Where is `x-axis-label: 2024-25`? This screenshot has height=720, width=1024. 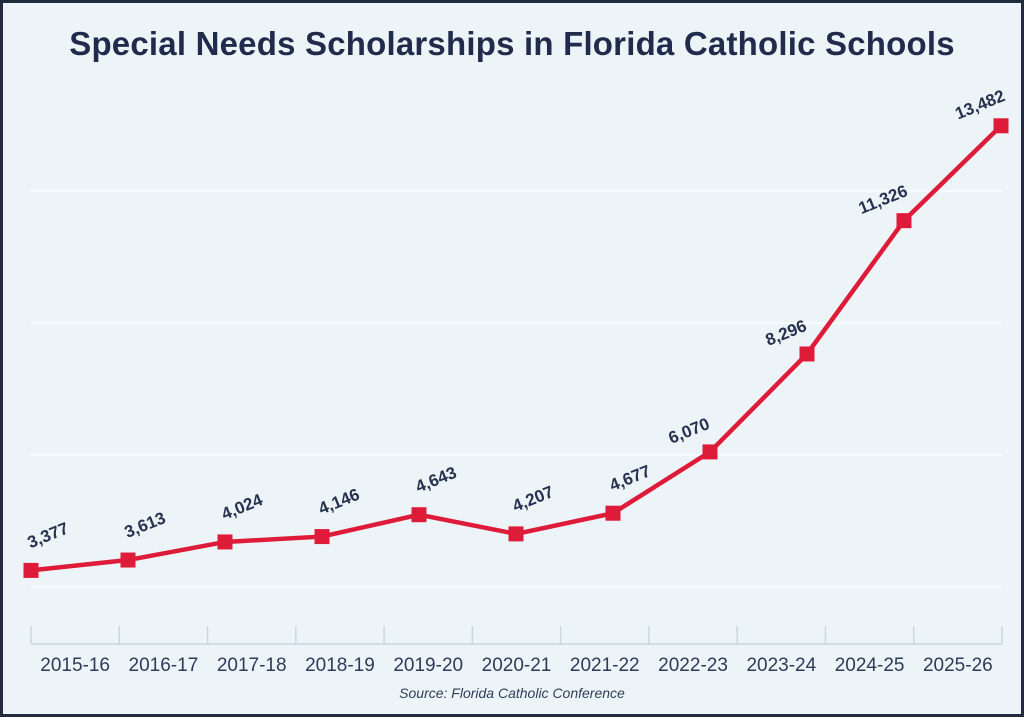
x-axis-label: 2024-25 is located at coordinates (870, 665).